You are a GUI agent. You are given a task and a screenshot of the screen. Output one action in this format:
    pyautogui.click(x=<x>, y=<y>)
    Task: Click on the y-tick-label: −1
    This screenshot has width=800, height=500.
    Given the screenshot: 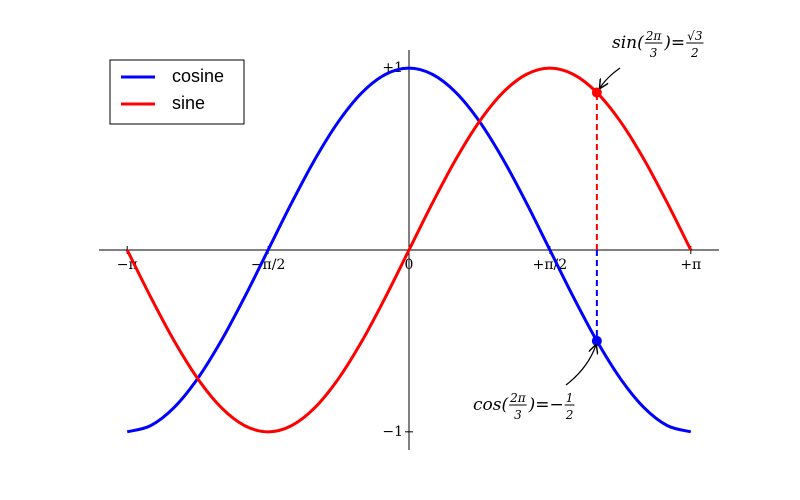 What is the action you would take?
    pyautogui.click(x=392, y=432)
    